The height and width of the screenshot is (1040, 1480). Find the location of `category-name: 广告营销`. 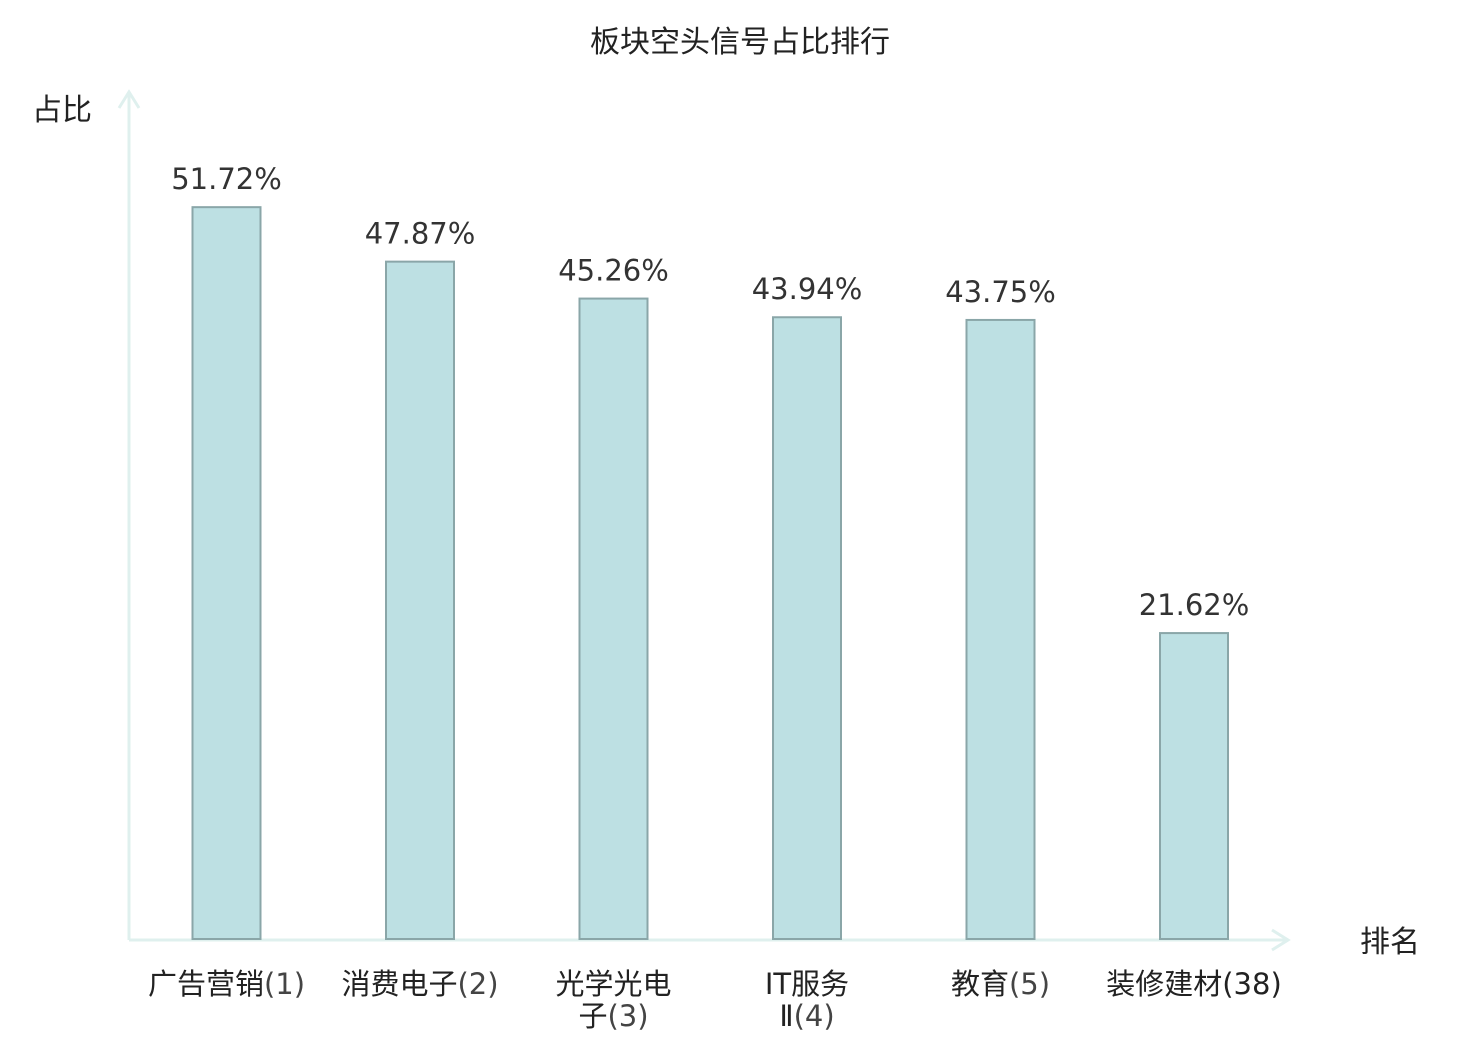

category-name: 广告营销 is located at coordinates (206, 984).